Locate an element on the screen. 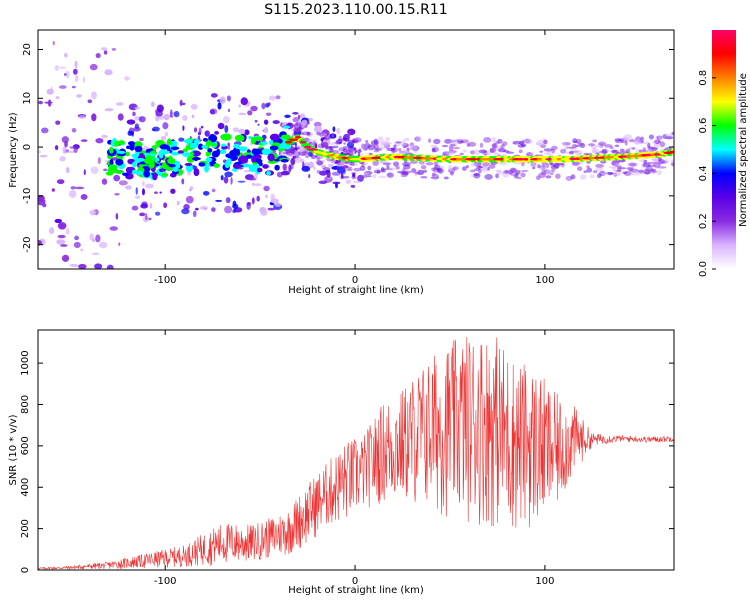 The width and height of the screenshot is (750, 600). snr-x-axis-label: Height of straight line (km) is located at coordinates (356, 590).